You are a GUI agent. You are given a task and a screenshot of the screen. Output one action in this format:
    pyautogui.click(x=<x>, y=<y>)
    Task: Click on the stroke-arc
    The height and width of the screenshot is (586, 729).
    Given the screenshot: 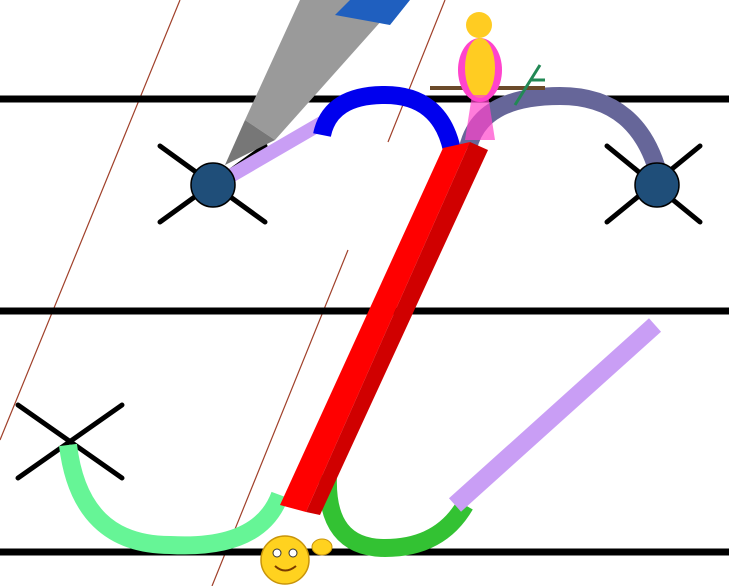 What is the action you would take?
    pyautogui.click(x=387, y=119)
    